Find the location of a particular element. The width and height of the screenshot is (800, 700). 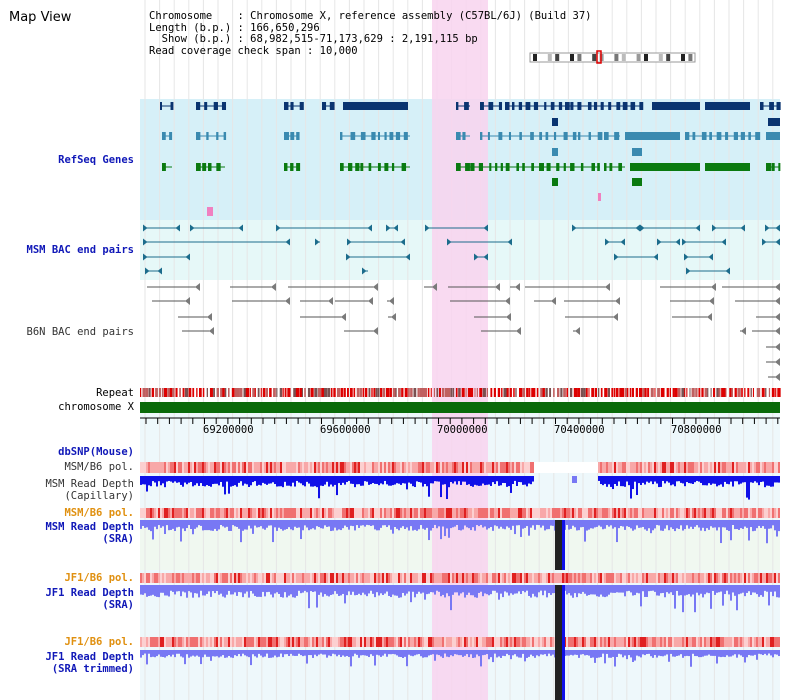

track-label-chromosome: chromosome X is located at coordinates (96, 407).